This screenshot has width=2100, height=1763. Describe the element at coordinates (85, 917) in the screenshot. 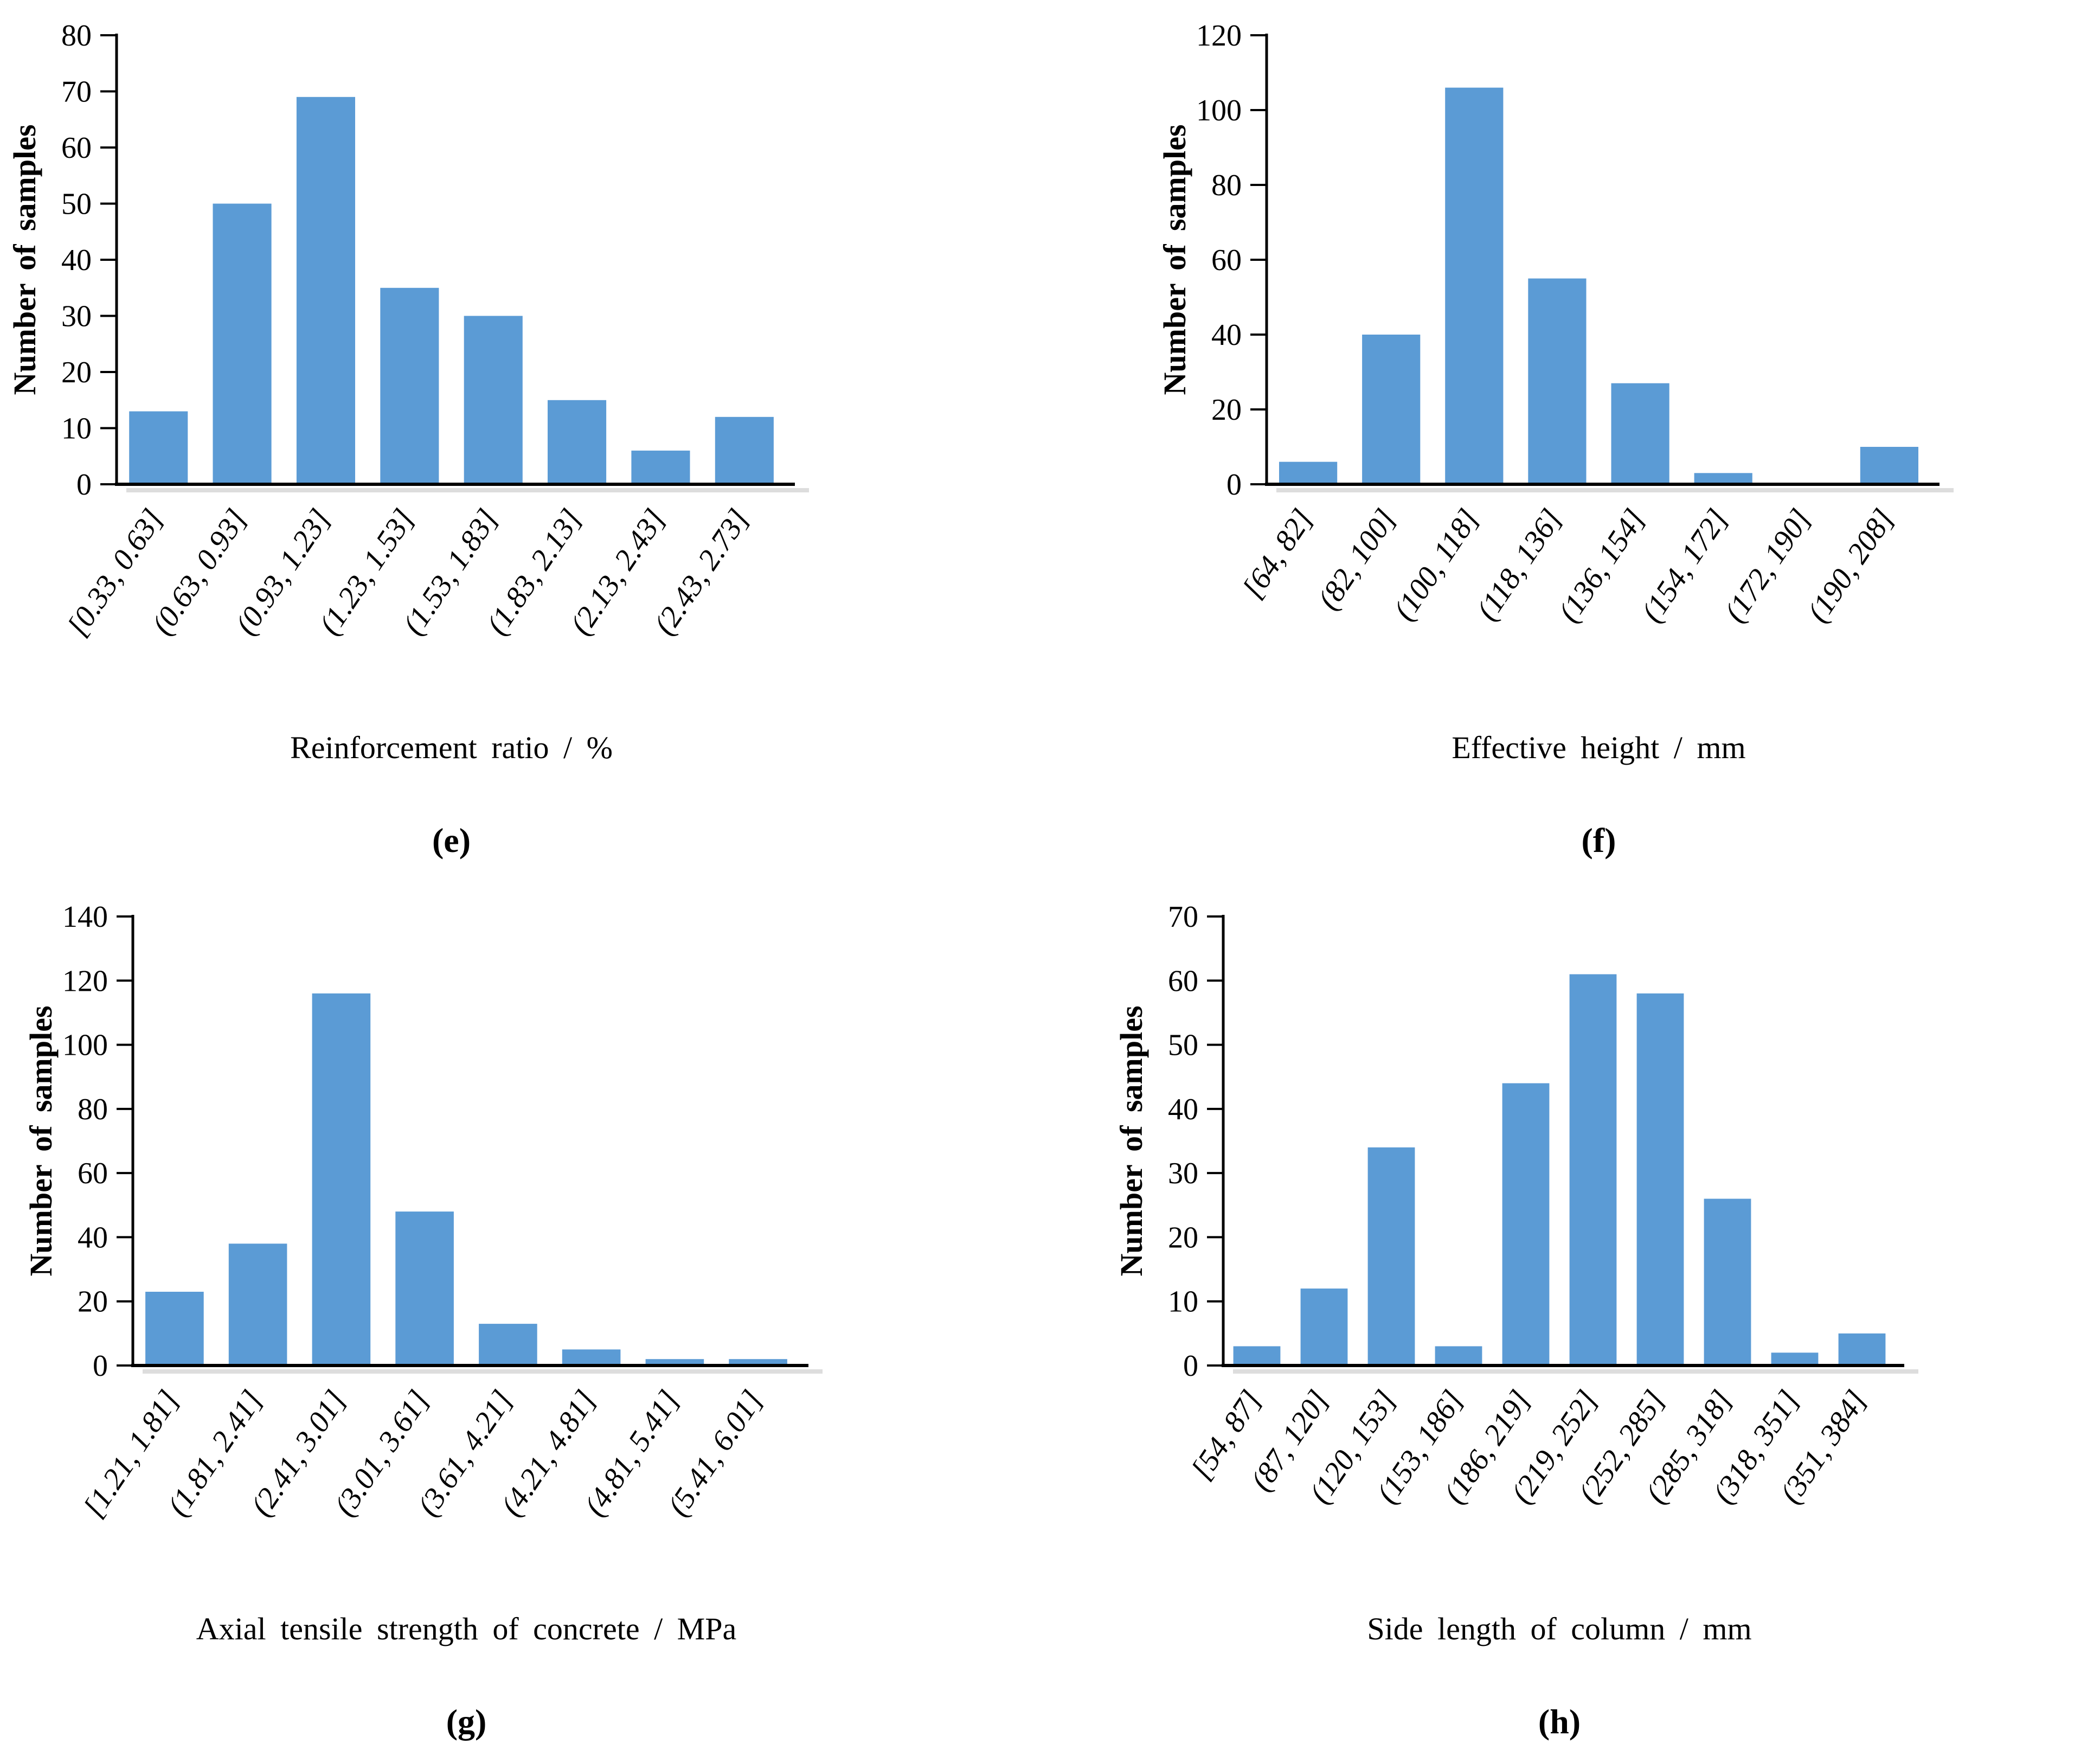

I see `y-tick-label: 140` at that location.